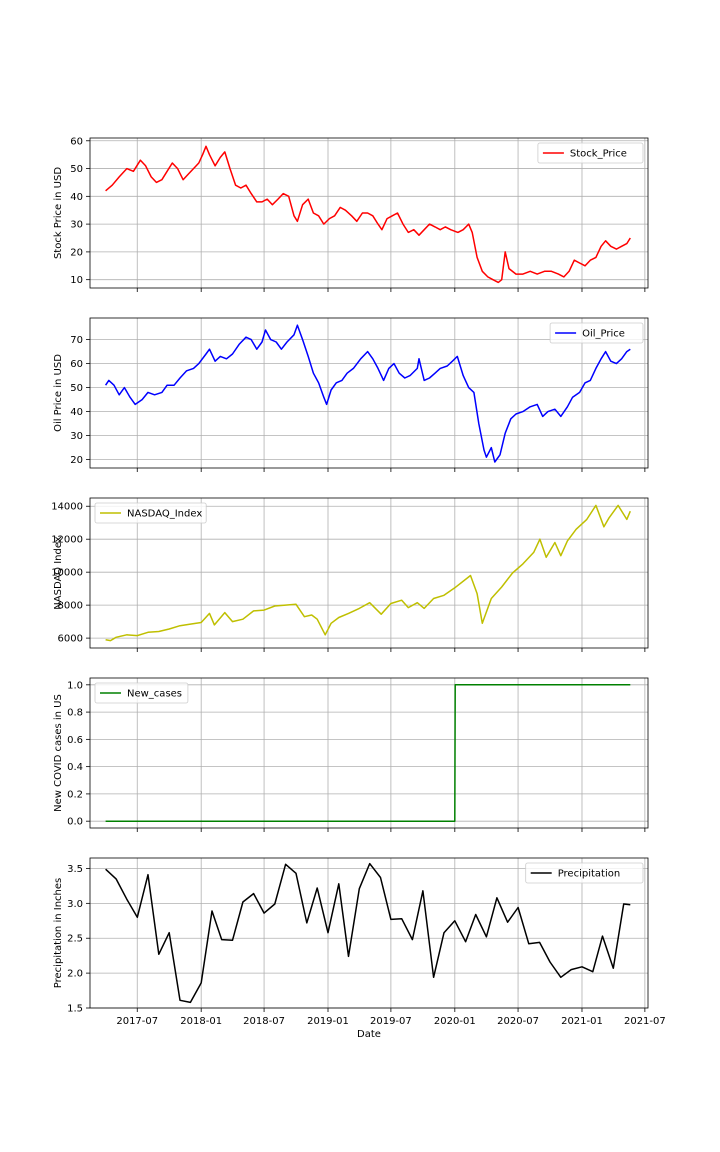 Image resolution: width=720 pixels, height=1152 pixels. I want to click on y-tick-label: 6000, so click(70, 639).